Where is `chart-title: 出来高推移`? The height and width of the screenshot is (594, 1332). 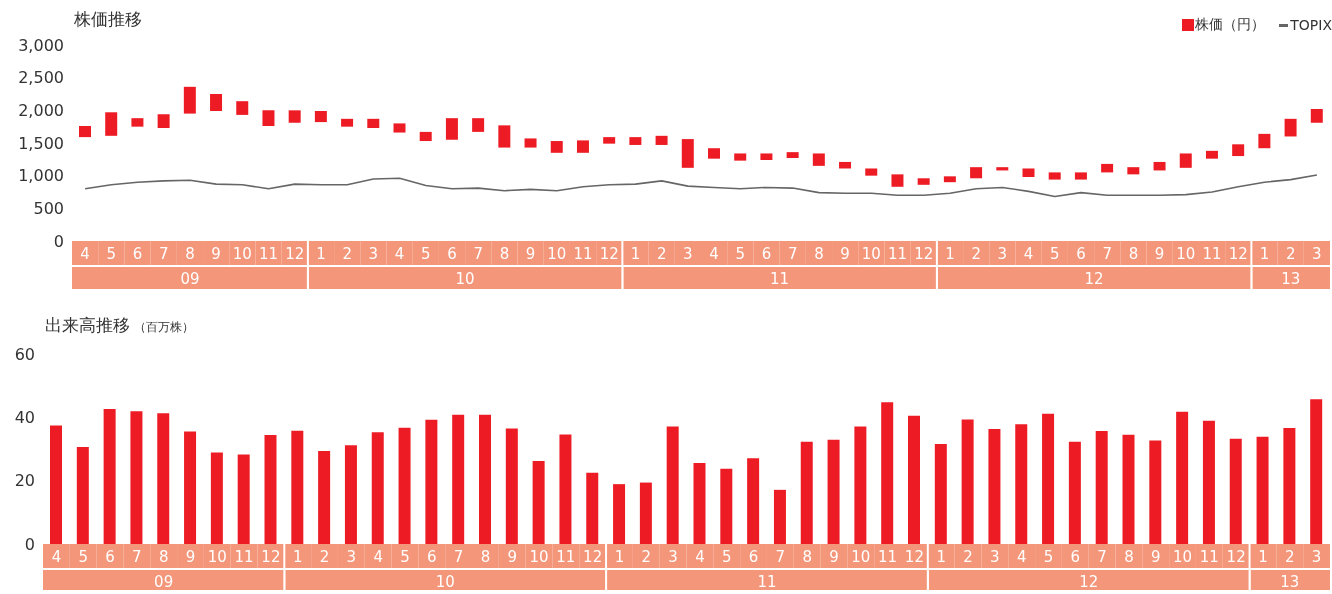 chart-title: 出来高推移 is located at coordinates (87, 325).